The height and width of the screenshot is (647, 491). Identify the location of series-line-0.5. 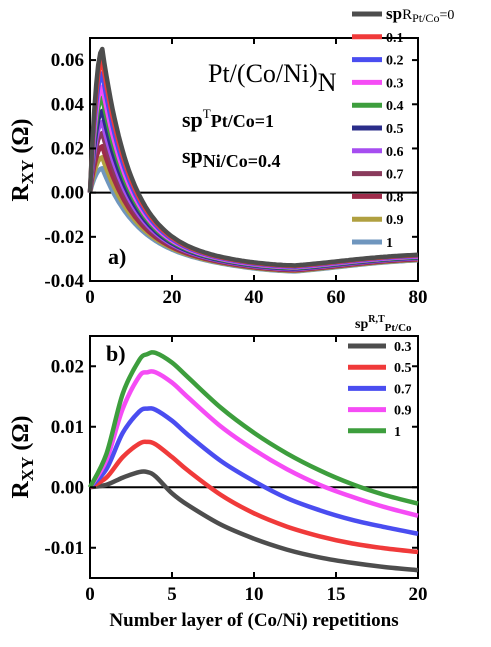
(253, 497).